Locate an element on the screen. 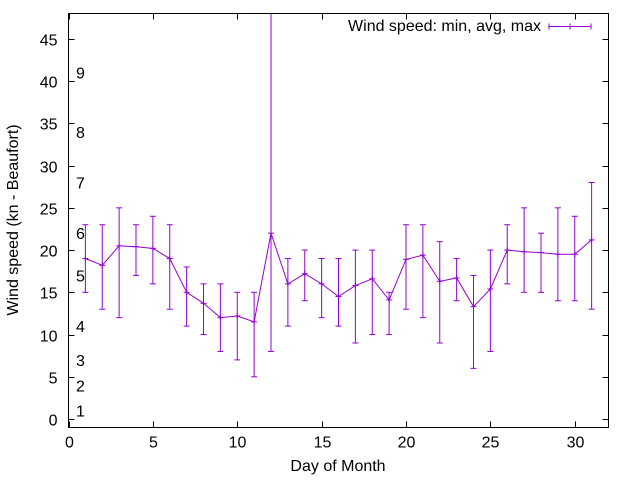  legend-label: Wind speed: min, avg, max is located at coordinates (444, 26).